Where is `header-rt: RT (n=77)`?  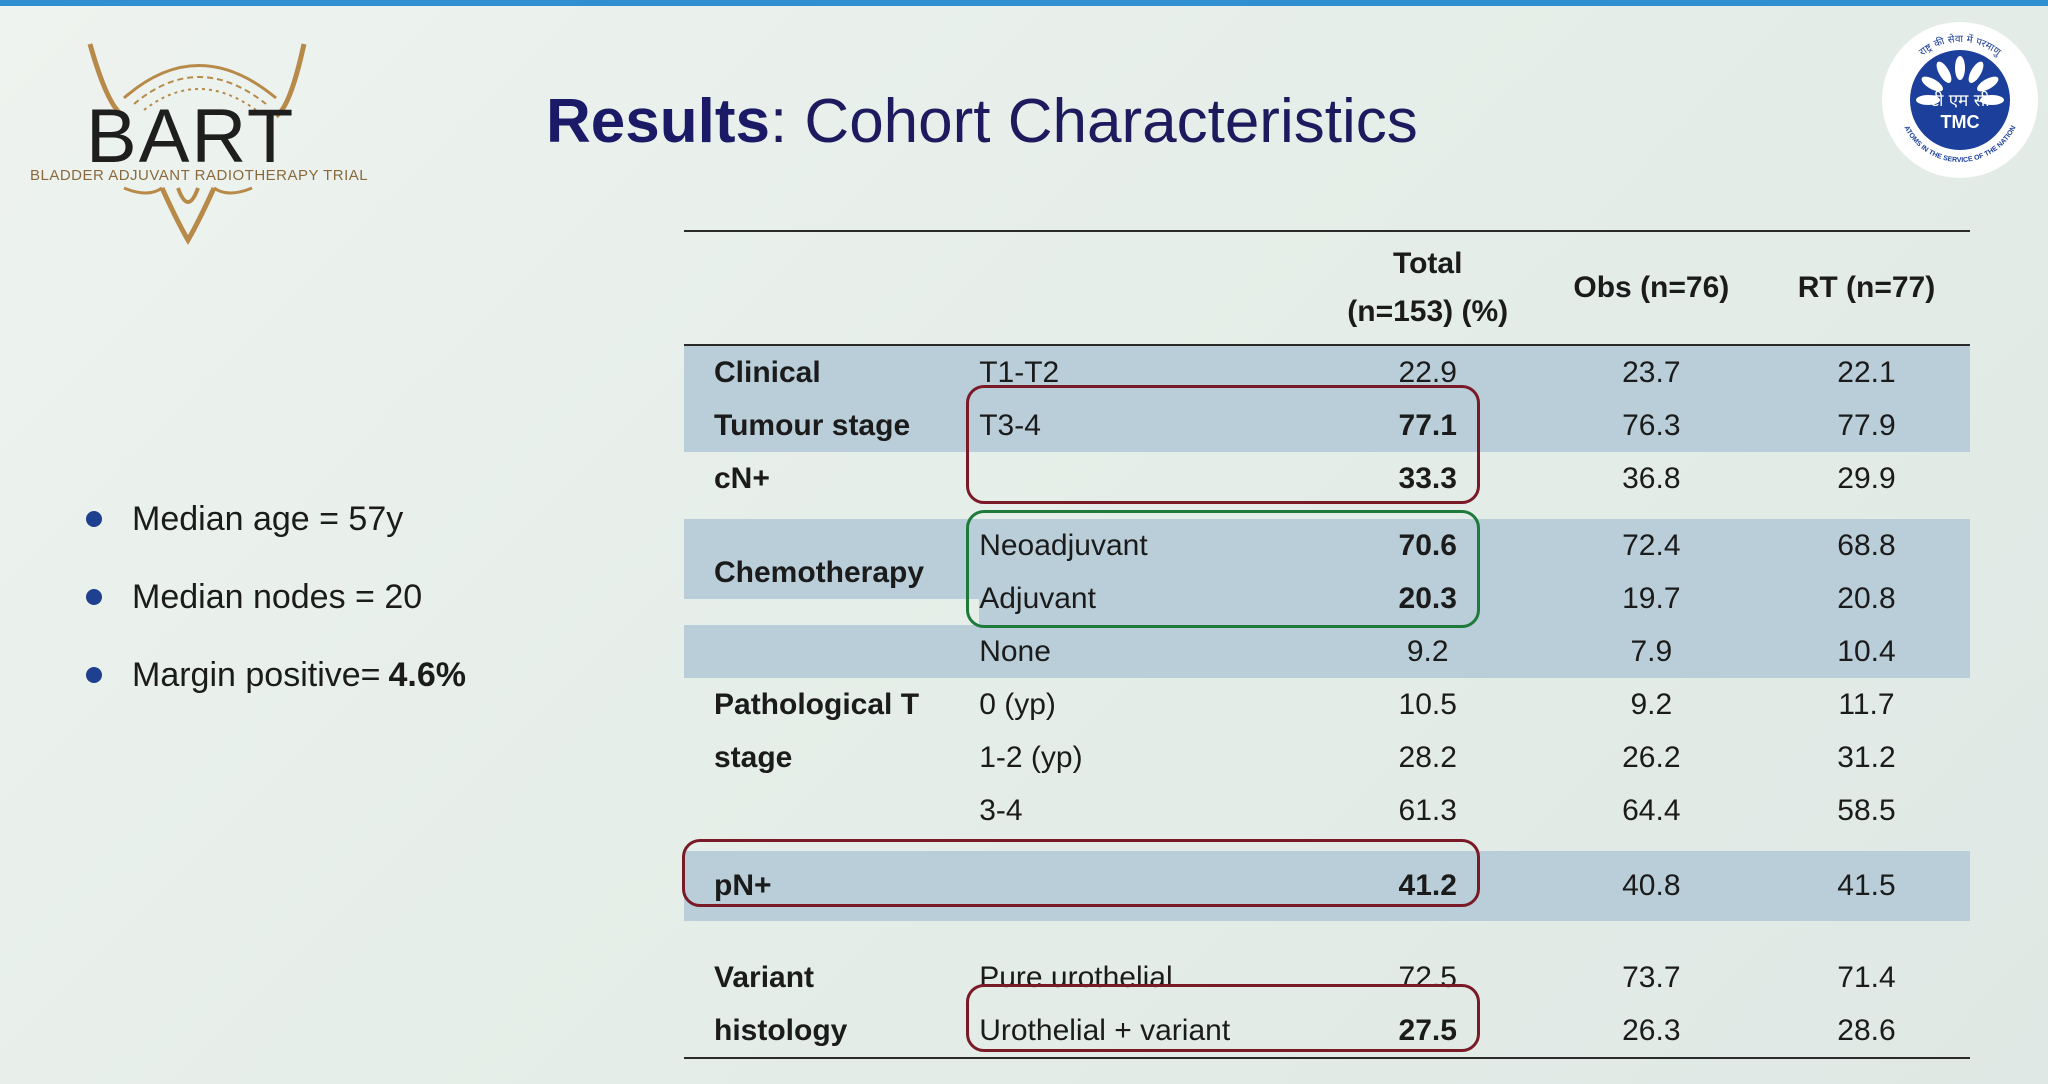 header-rt: RT (n=77) is located at coordinates (1866, 288).